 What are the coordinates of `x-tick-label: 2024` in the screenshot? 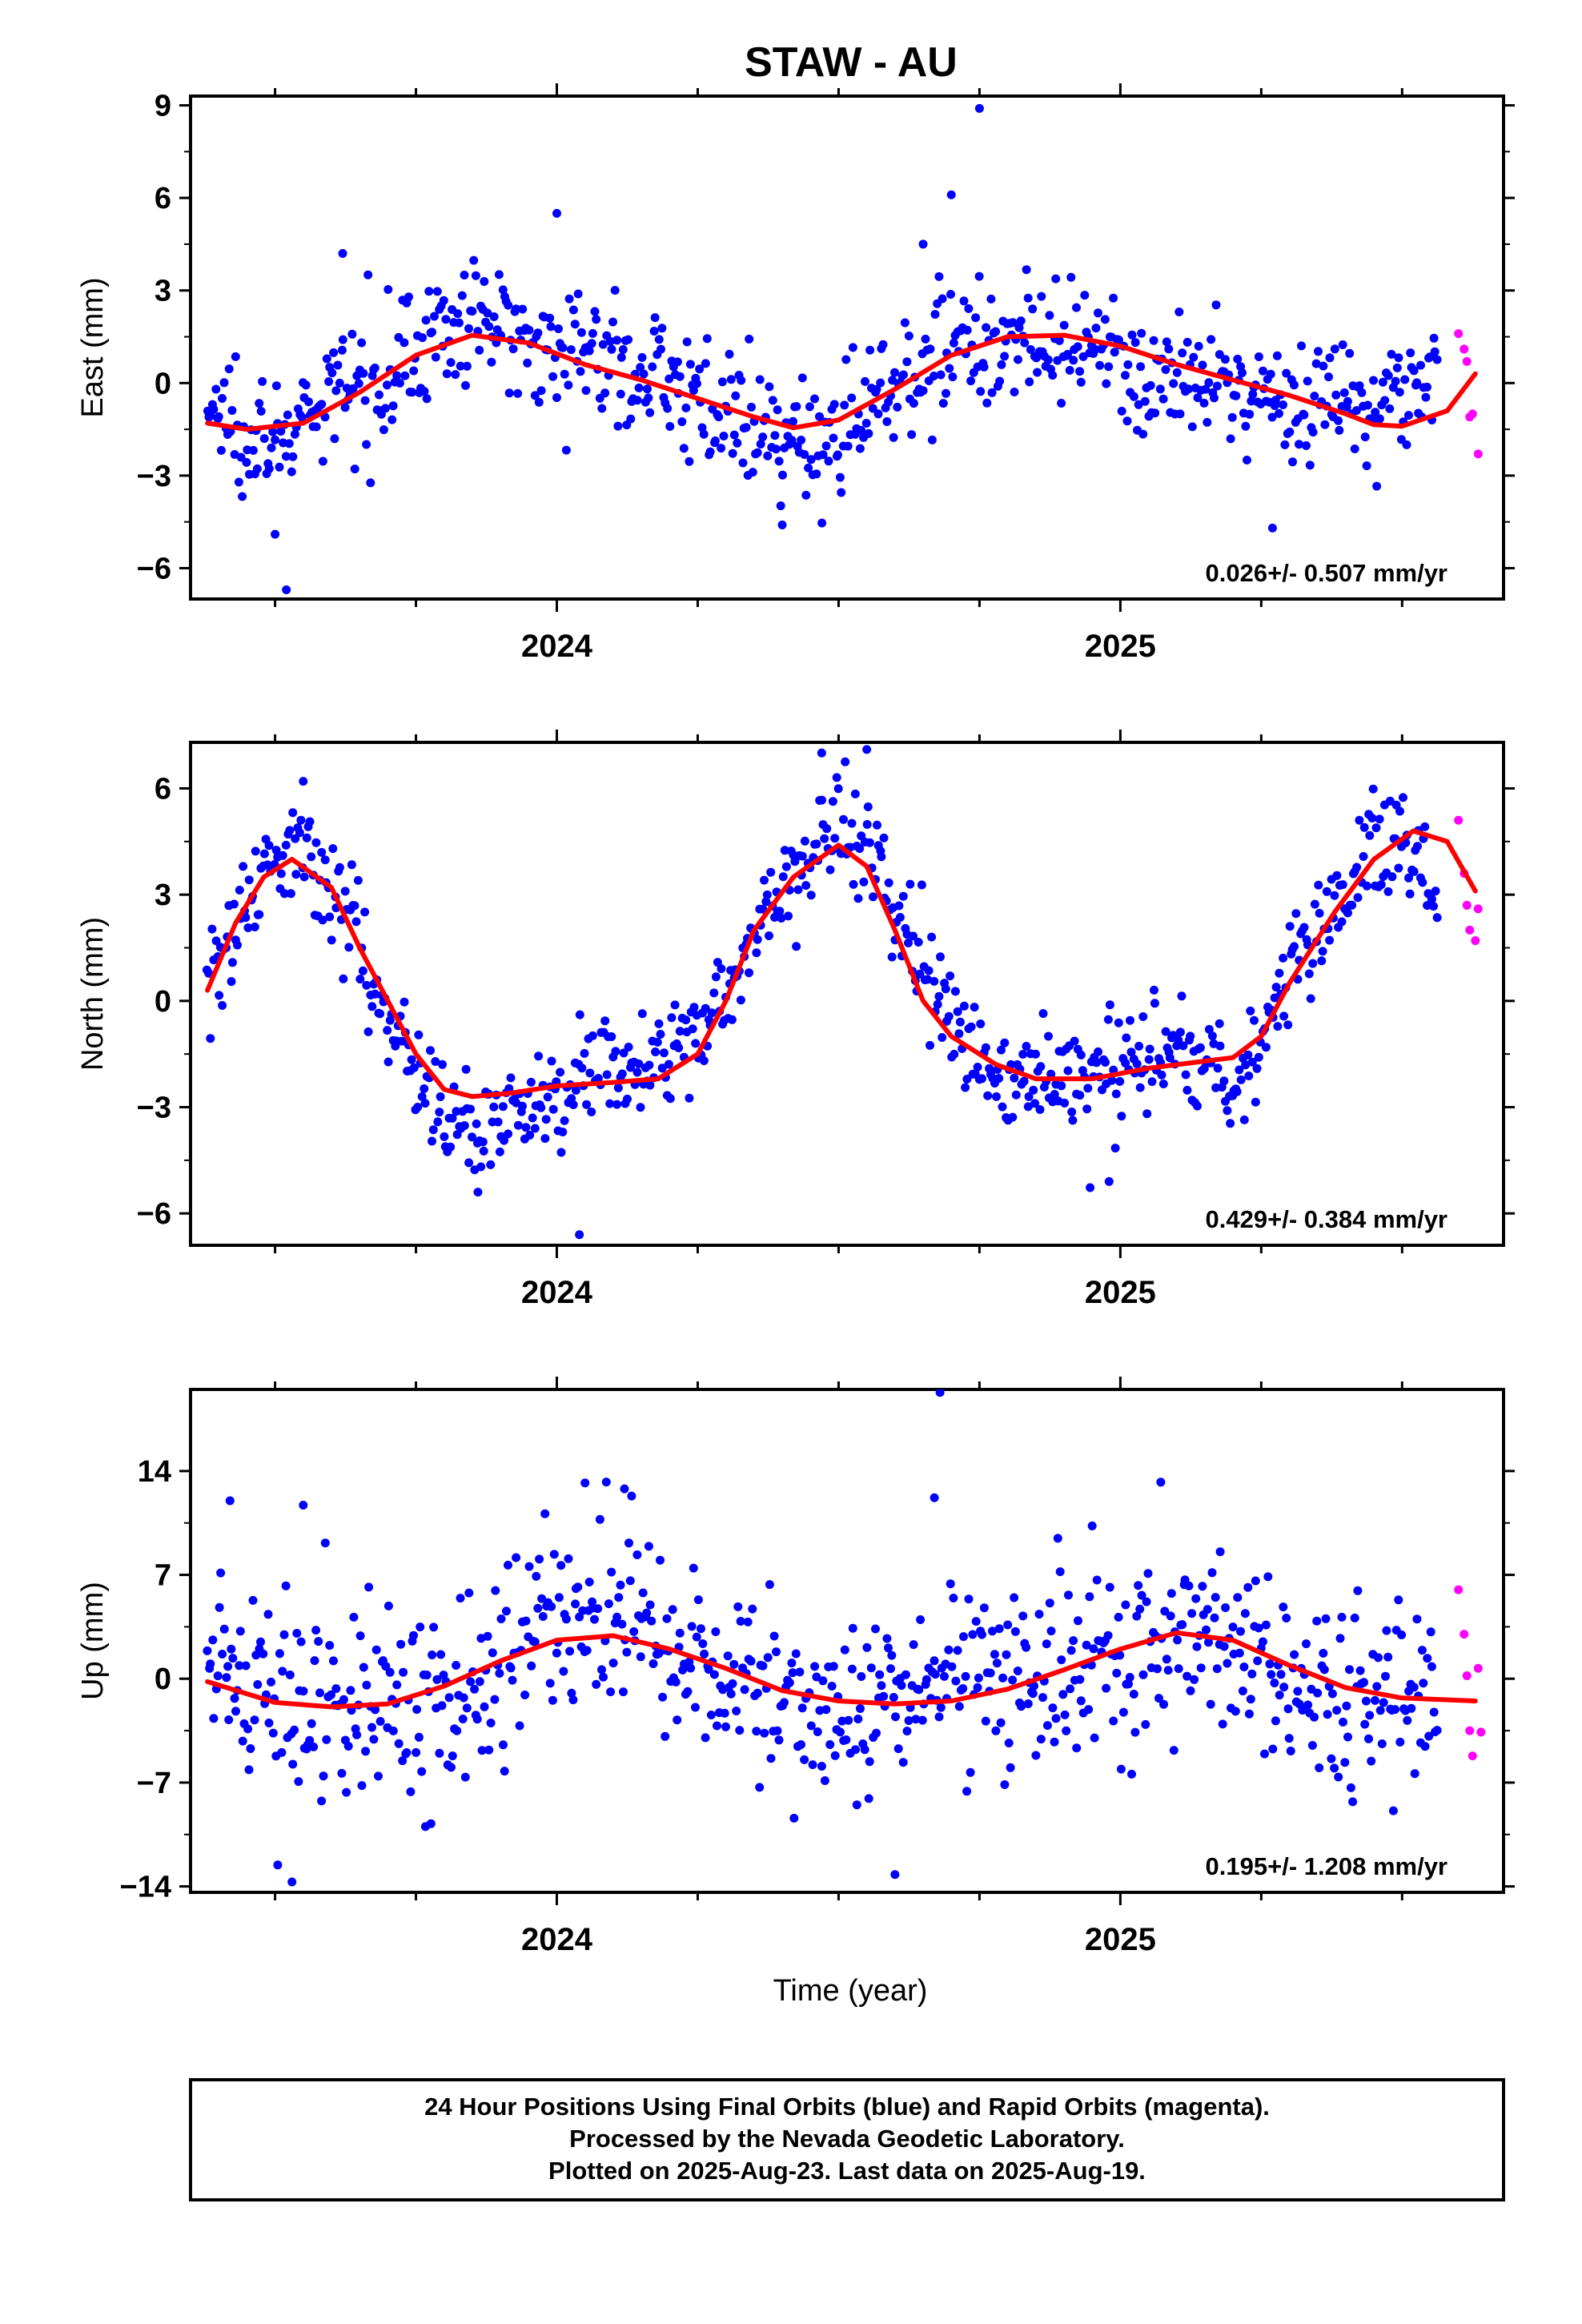 It's located at (557, 1292).